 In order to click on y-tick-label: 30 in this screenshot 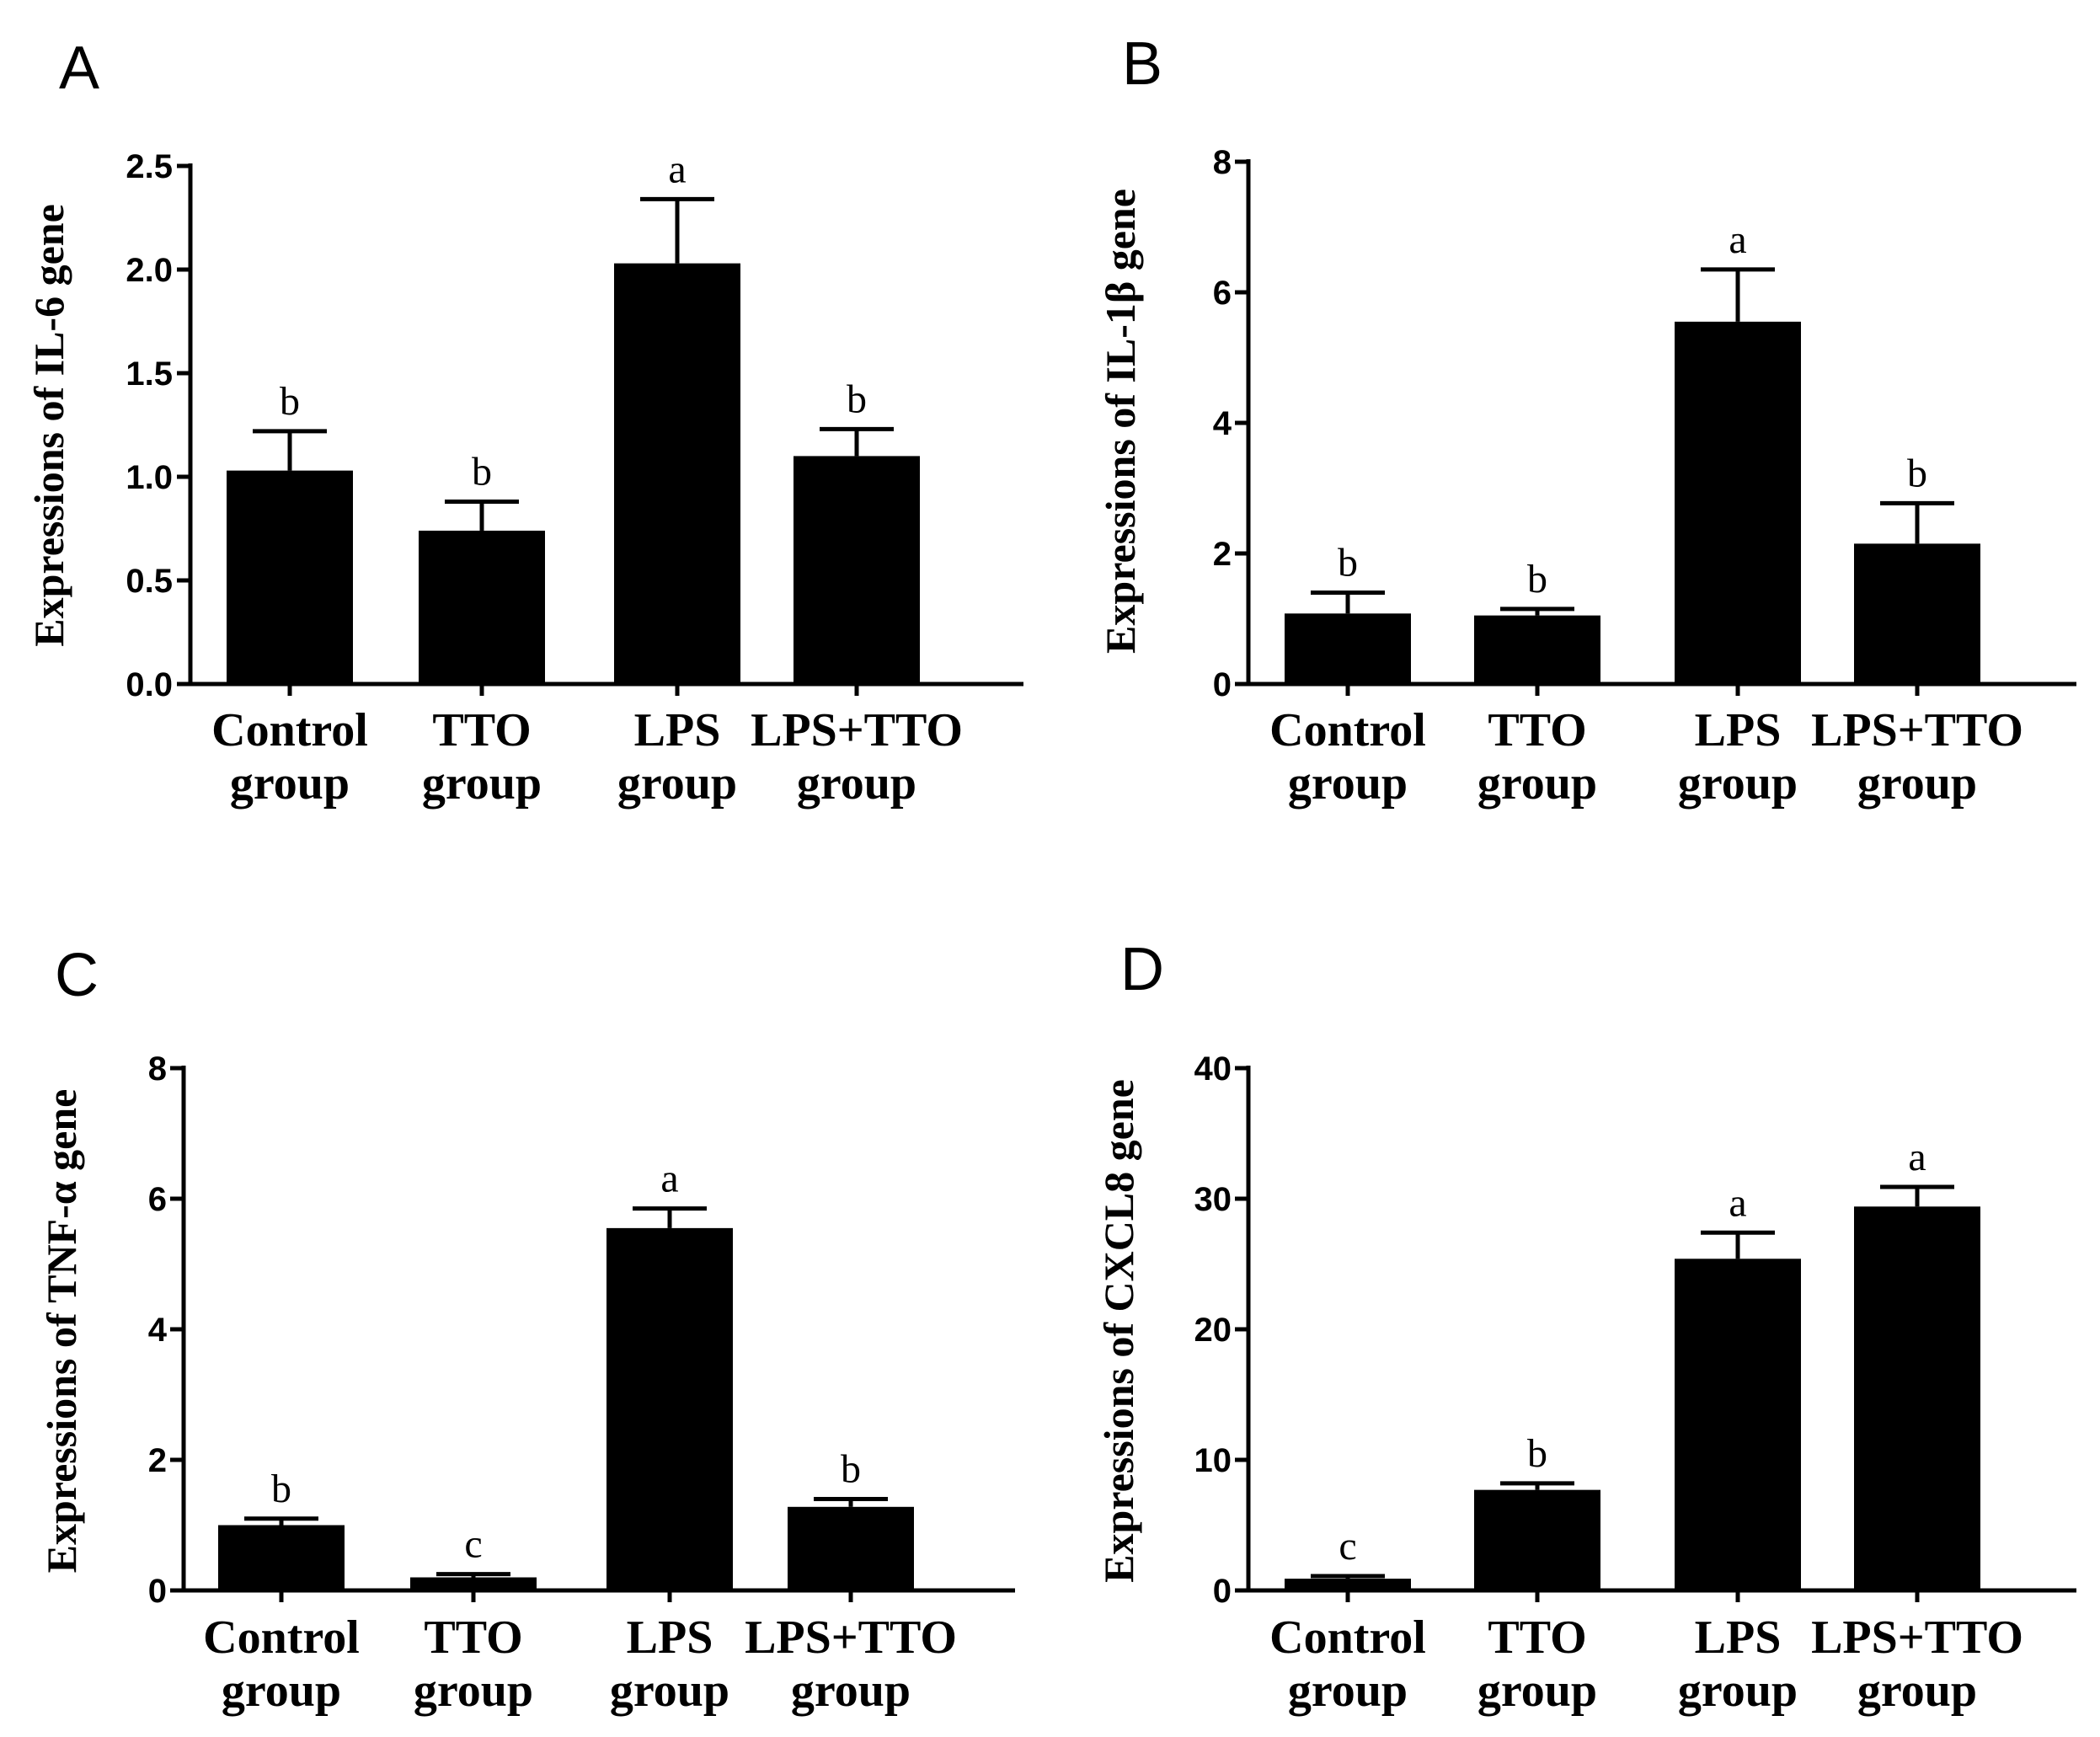, I will do `click(1213, 1199)`.